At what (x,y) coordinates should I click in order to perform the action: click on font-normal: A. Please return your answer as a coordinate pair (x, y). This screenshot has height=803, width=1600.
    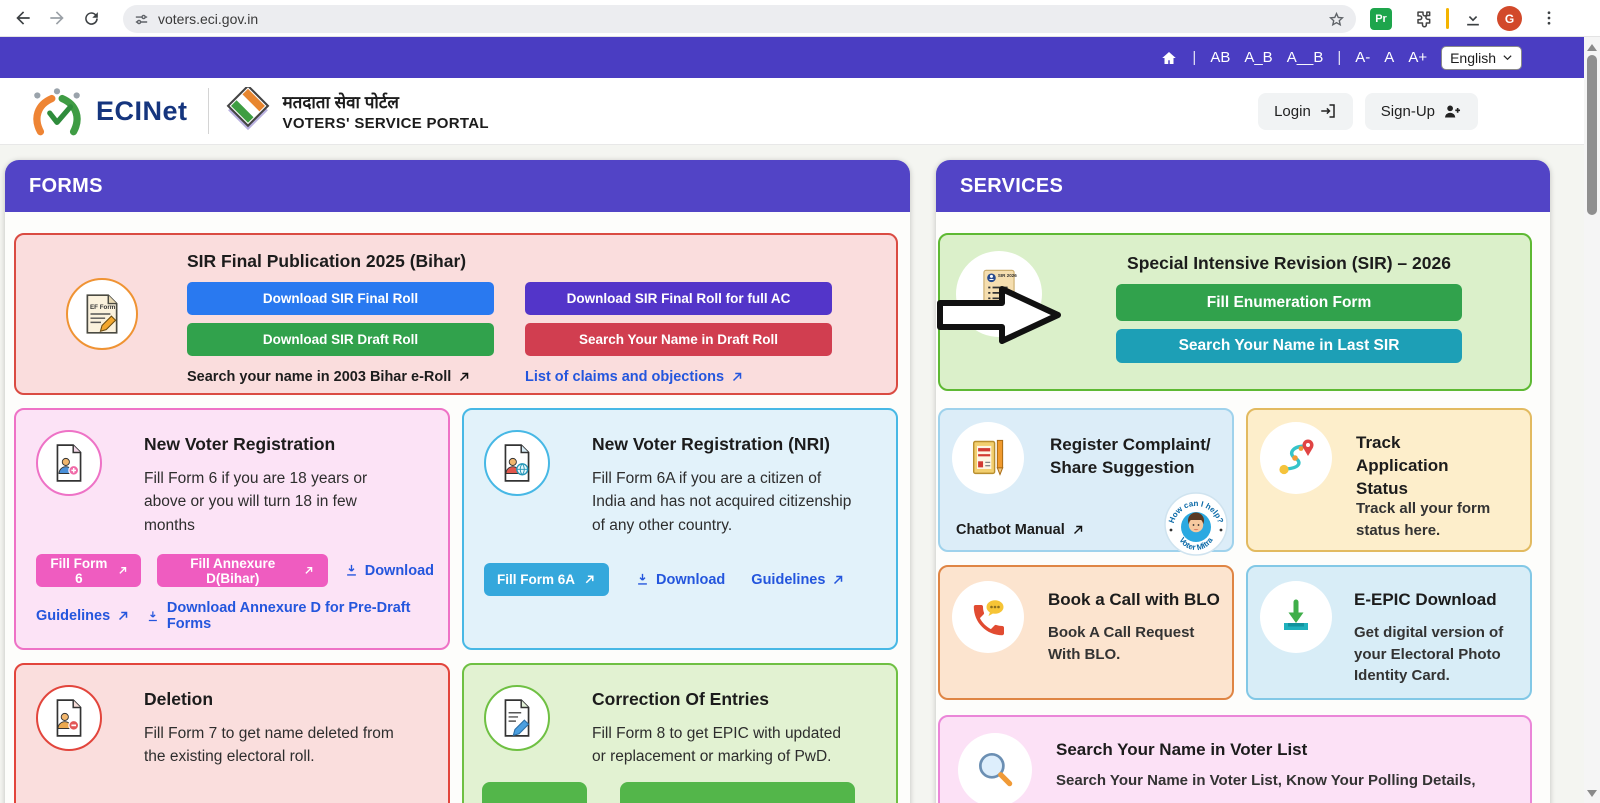
    Looking at the image, I should click on (1389, 57).